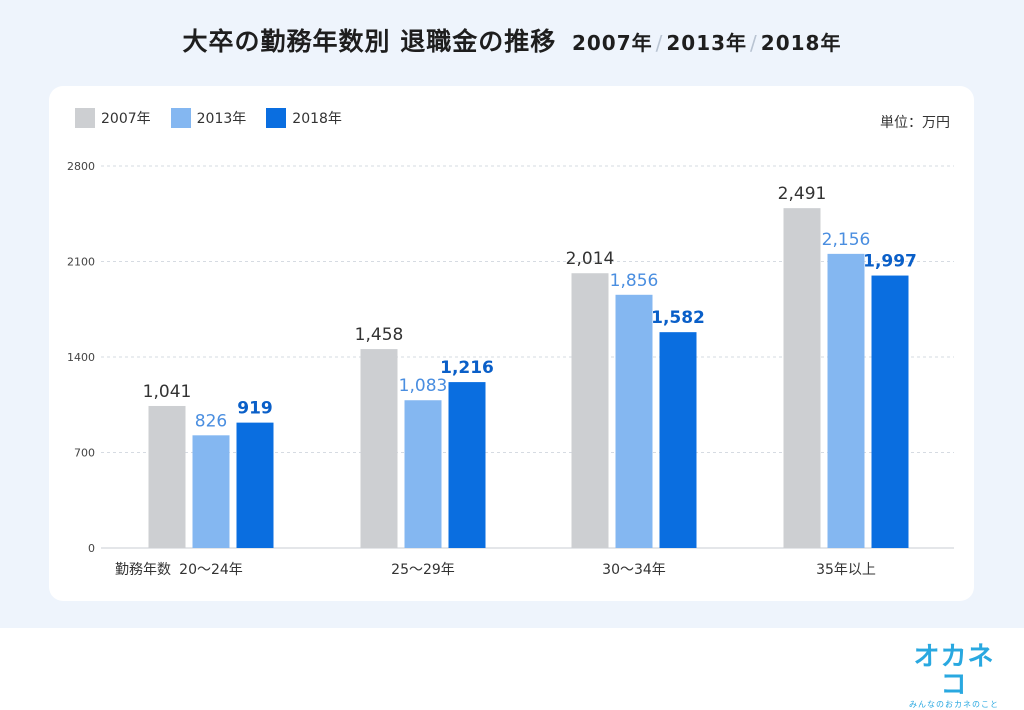 The image size is (1024, 710). What do you see at coordinates (423, 386) in the screenshot?
I see `data-label: 1,083` at bounding box center [423, 386].